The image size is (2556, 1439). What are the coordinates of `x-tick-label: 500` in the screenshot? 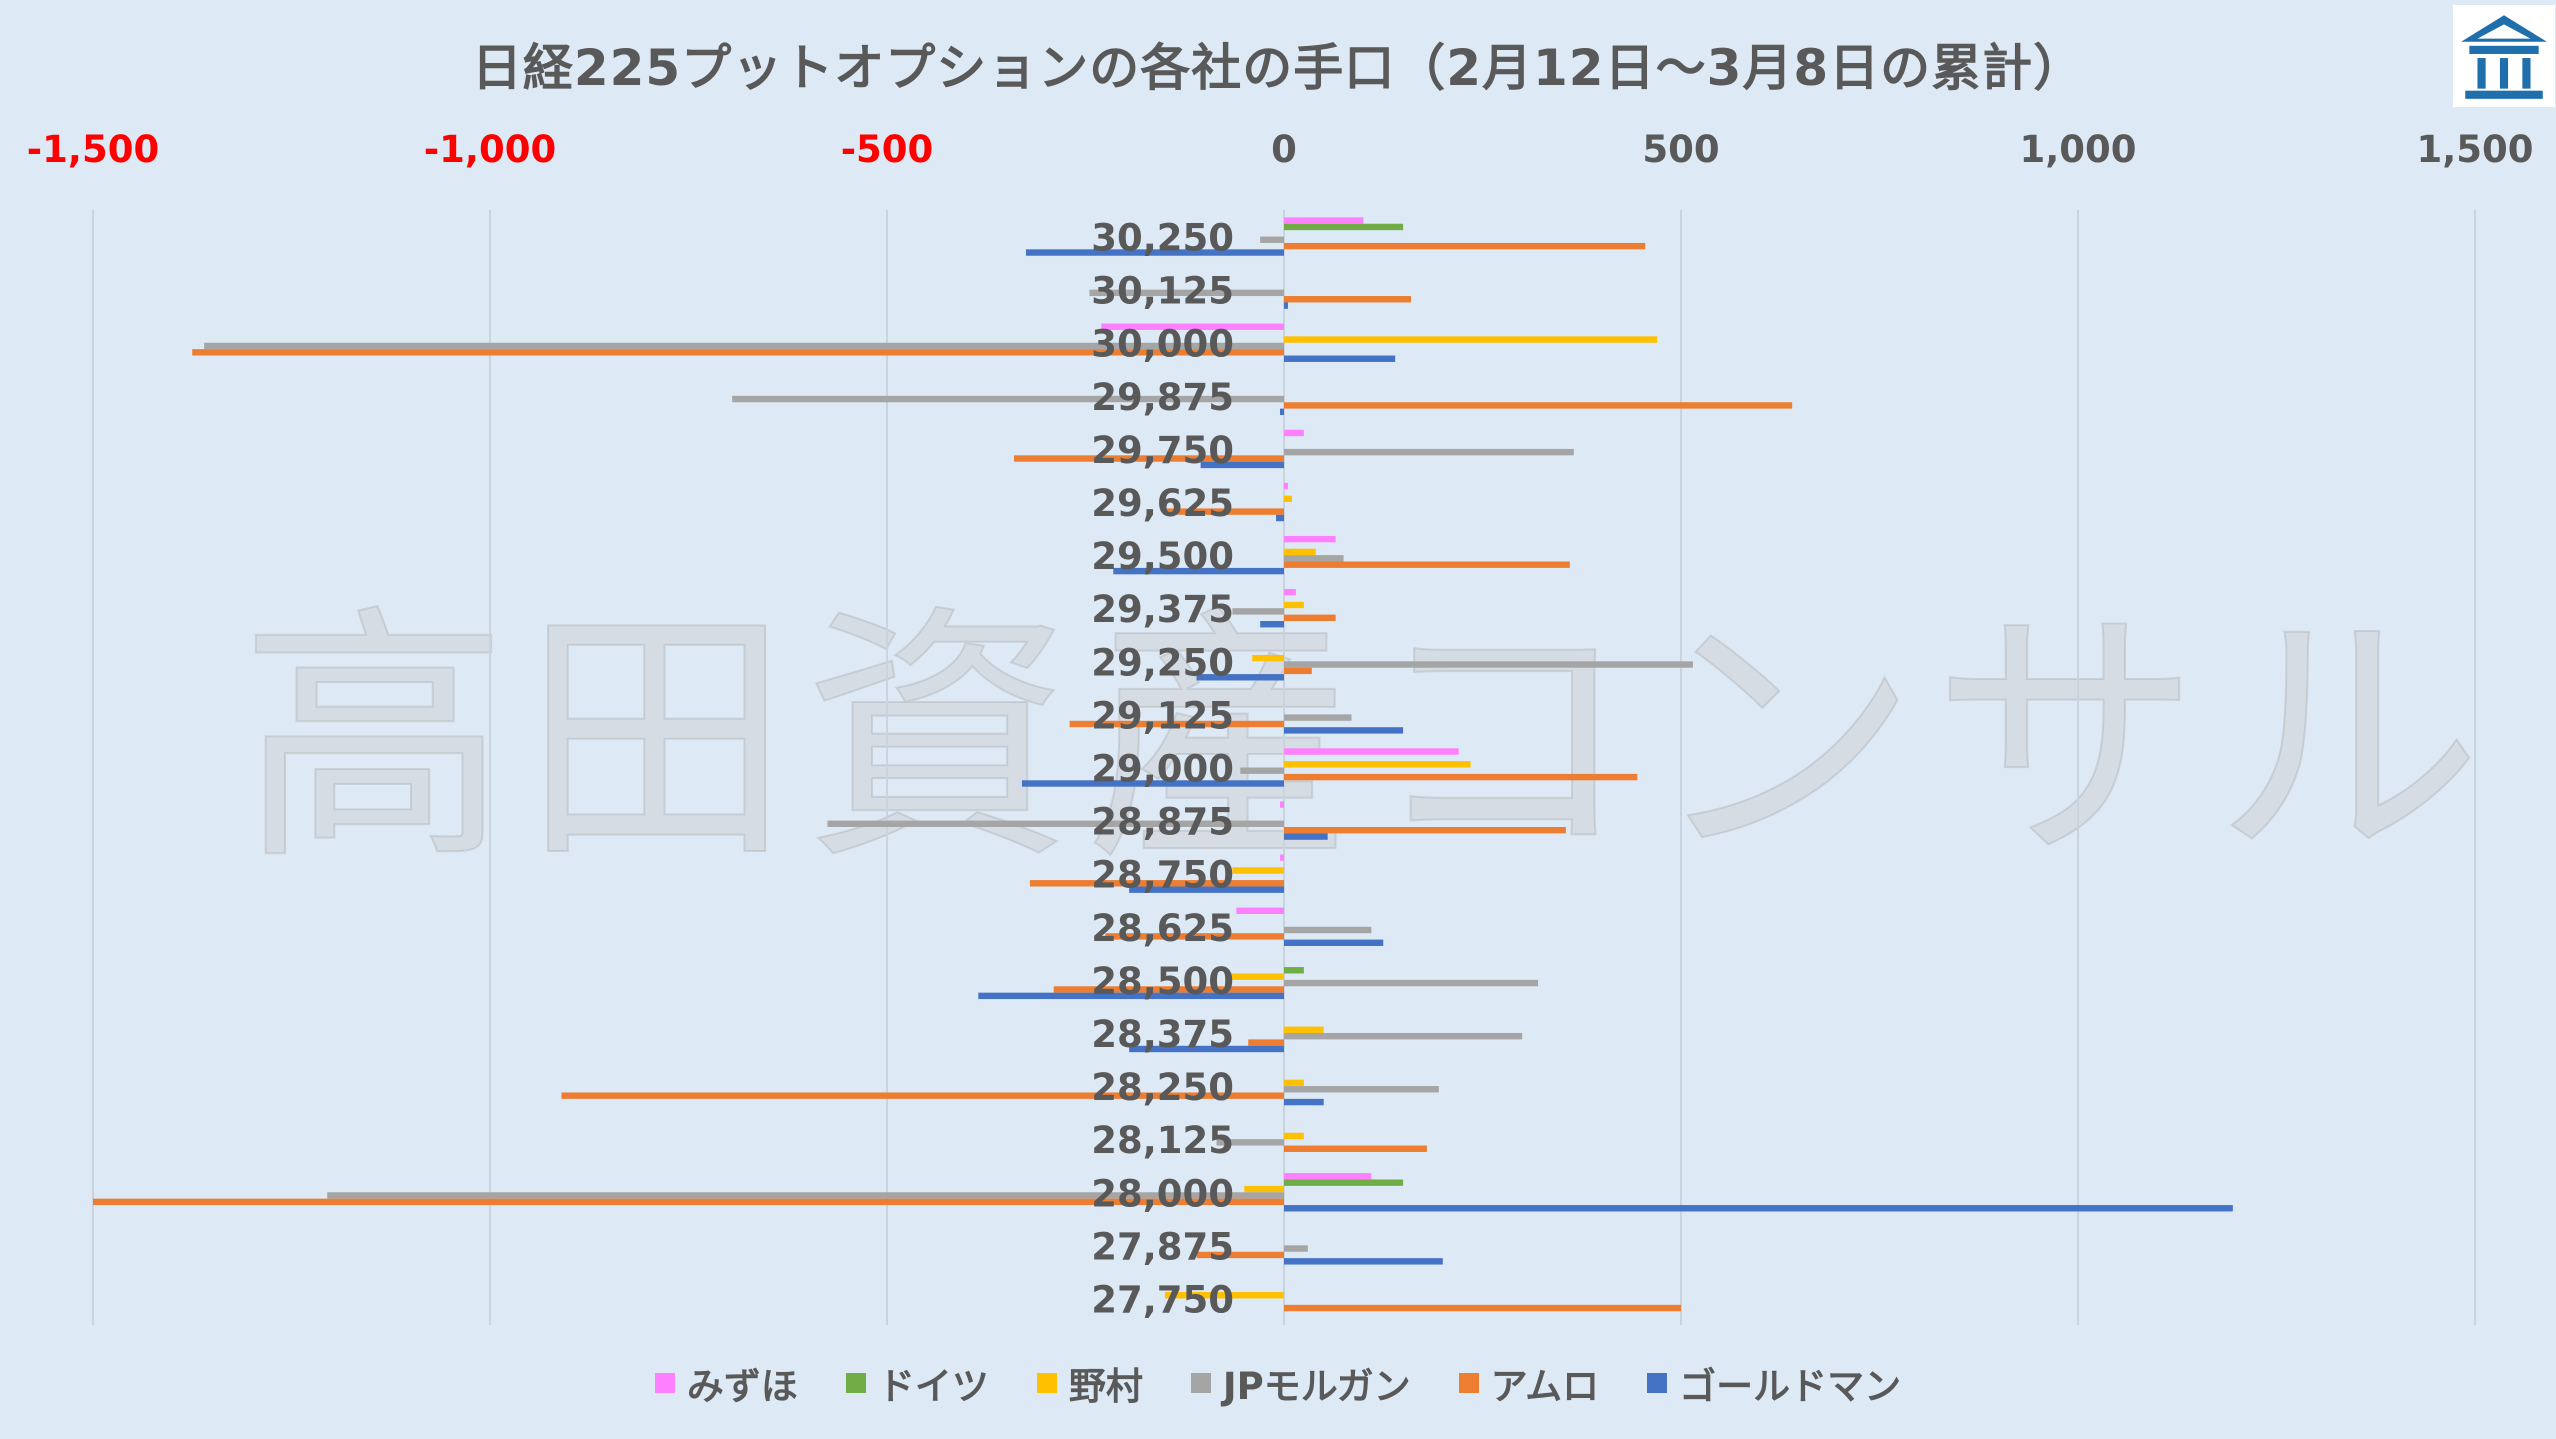 It's located at (1680, 149).